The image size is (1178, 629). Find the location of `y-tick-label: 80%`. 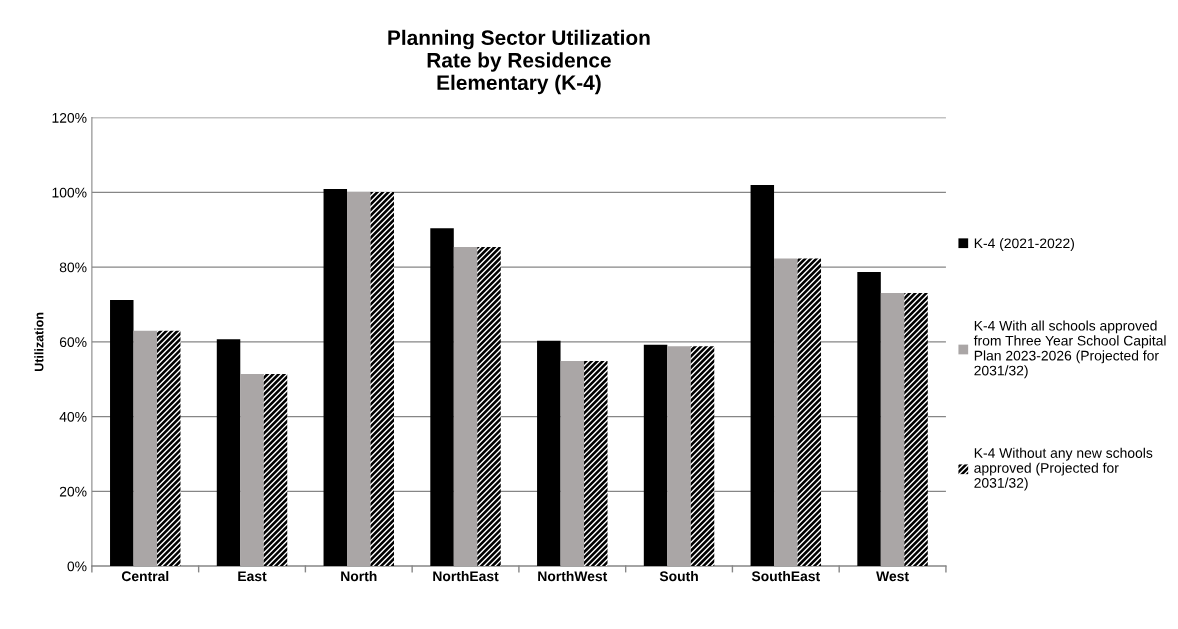

y-tick-label: 80% is located at coordinates (73, 267).